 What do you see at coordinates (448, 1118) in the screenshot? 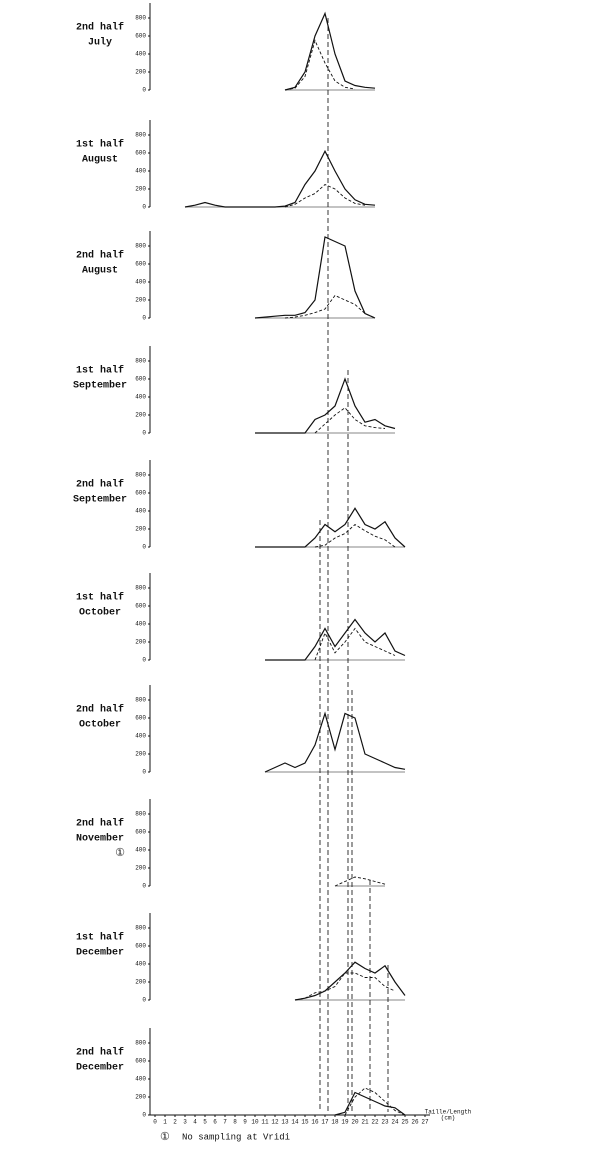
I see `x-axis-label: (cm)` at bounding box center [448, 1118].